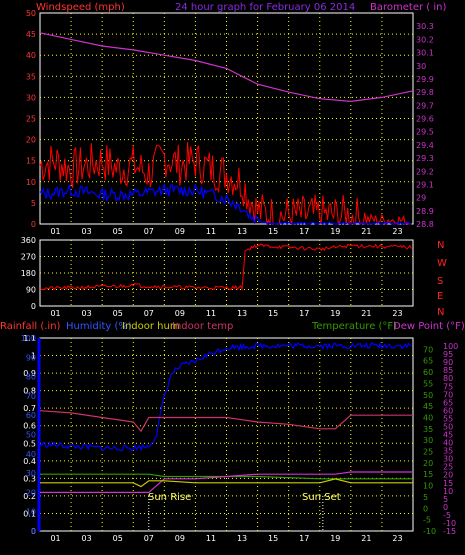 The image size is (465, 555). Describe the element at coordinates (447, 515) in the screenshot. I see `dew-point-axis-tick-label: -5` at that location.